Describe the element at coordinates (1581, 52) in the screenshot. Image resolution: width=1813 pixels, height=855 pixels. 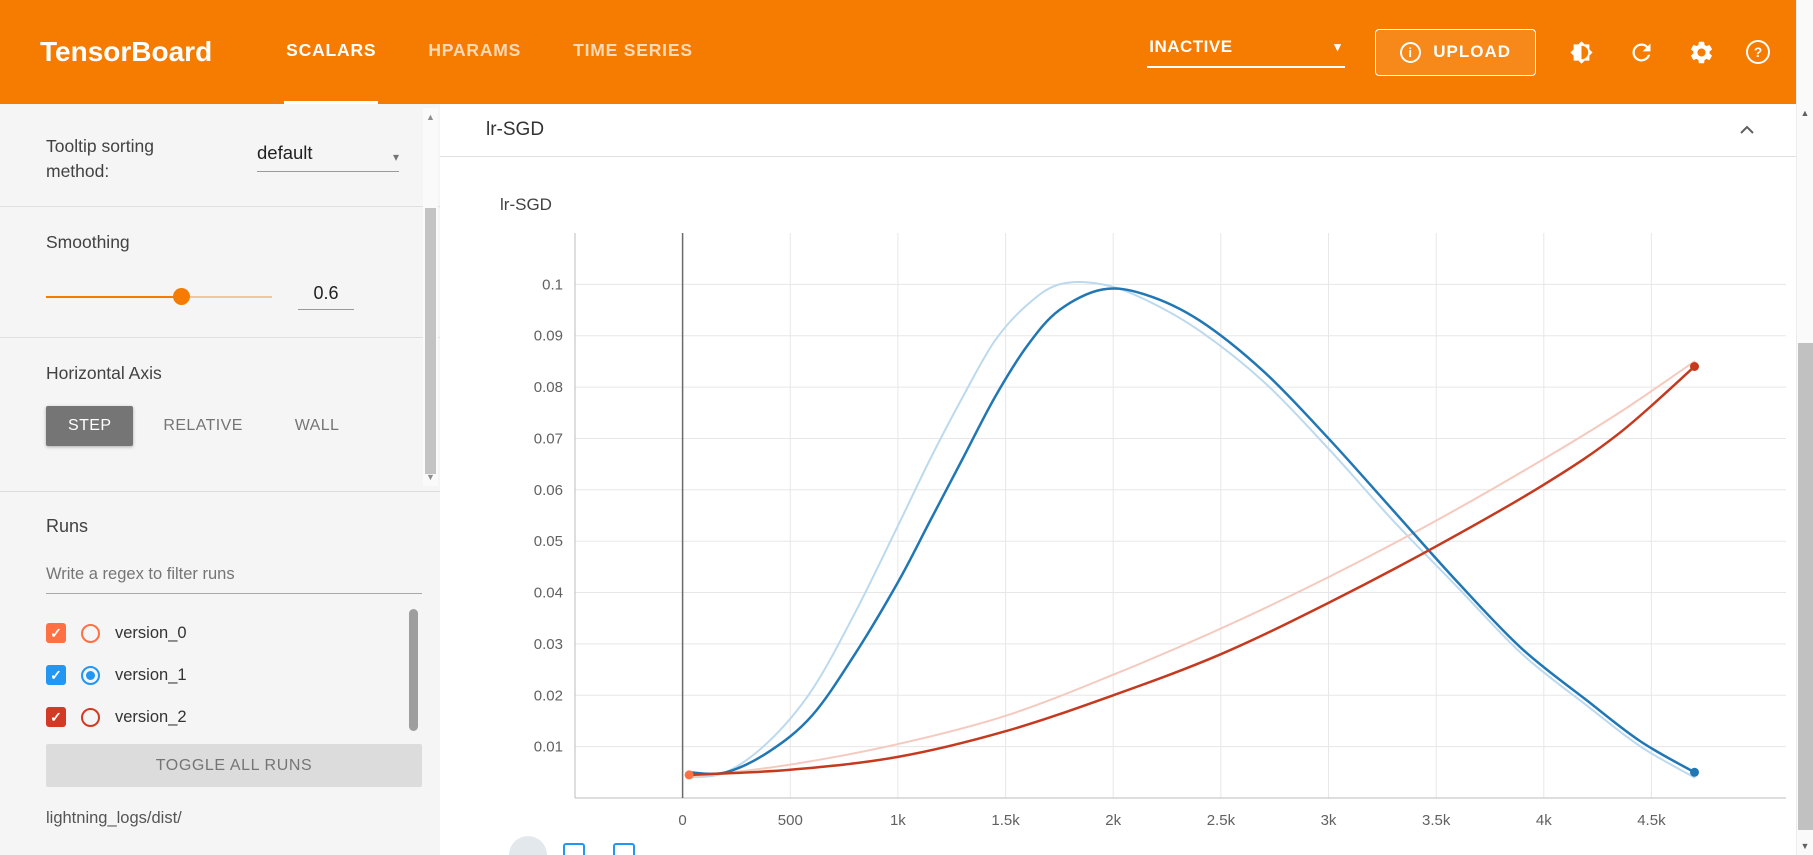
I see `theme-toggle-icon` at that location.